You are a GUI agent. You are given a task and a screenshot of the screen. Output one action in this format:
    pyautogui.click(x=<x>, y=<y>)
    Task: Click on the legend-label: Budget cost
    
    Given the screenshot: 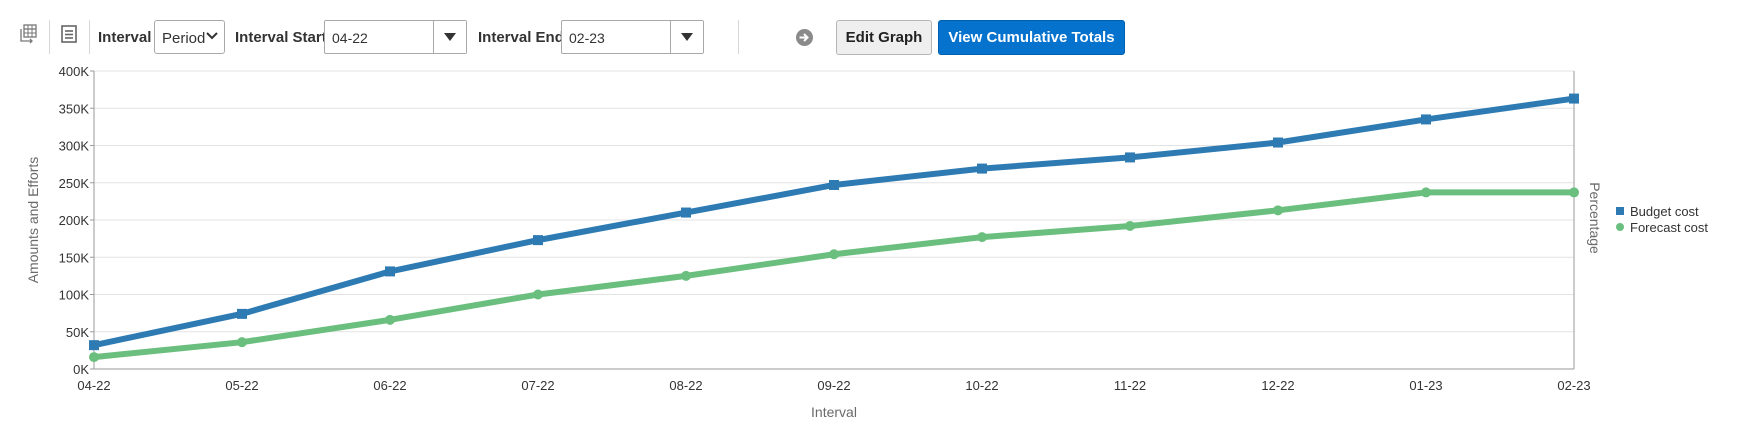 What is the action you would take?
    pyautogui.click(x=1664, y=211)
    